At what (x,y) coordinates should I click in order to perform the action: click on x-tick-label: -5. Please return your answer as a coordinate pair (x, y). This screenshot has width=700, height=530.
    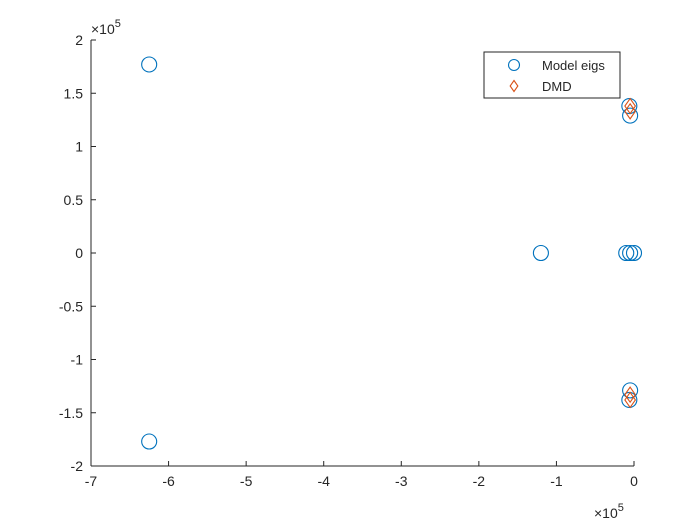
    Looking at the image, I should click on (246, 481).